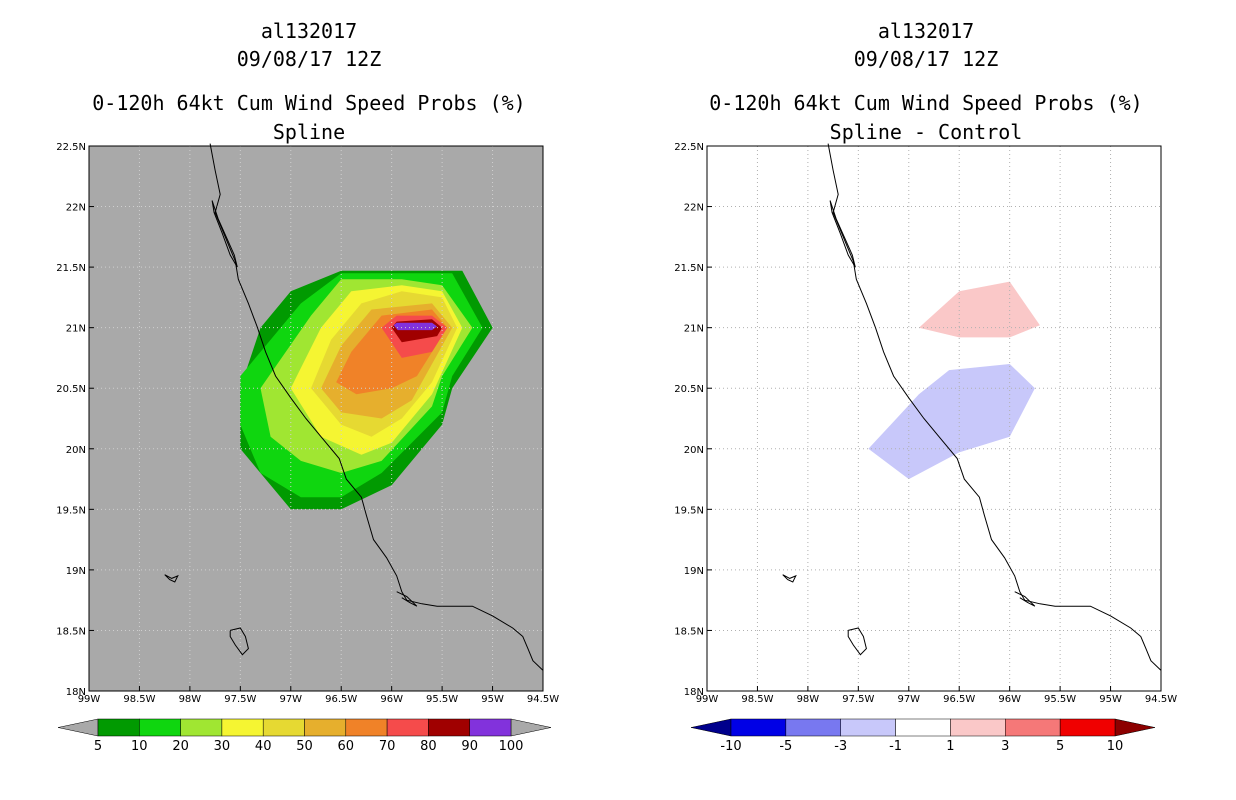  What do you see at coordinates (442, 699) in the screenshot?
I see `left-xtick-label-7: 95.5W` at bounding box center [442, 699].